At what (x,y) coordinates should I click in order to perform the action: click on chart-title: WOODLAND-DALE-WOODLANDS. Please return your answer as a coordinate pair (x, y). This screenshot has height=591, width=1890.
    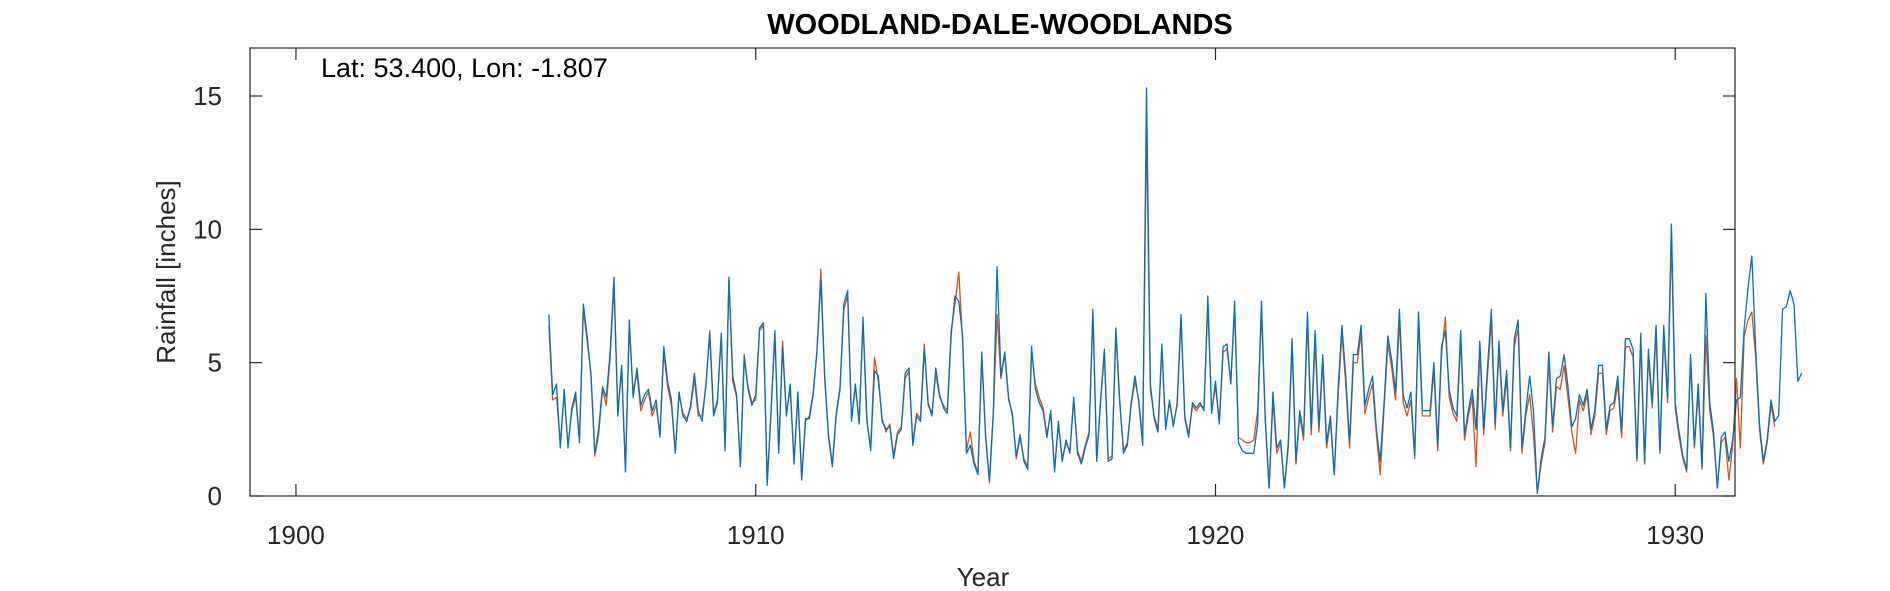
    Looking at the image, I should click on (1000, 25).